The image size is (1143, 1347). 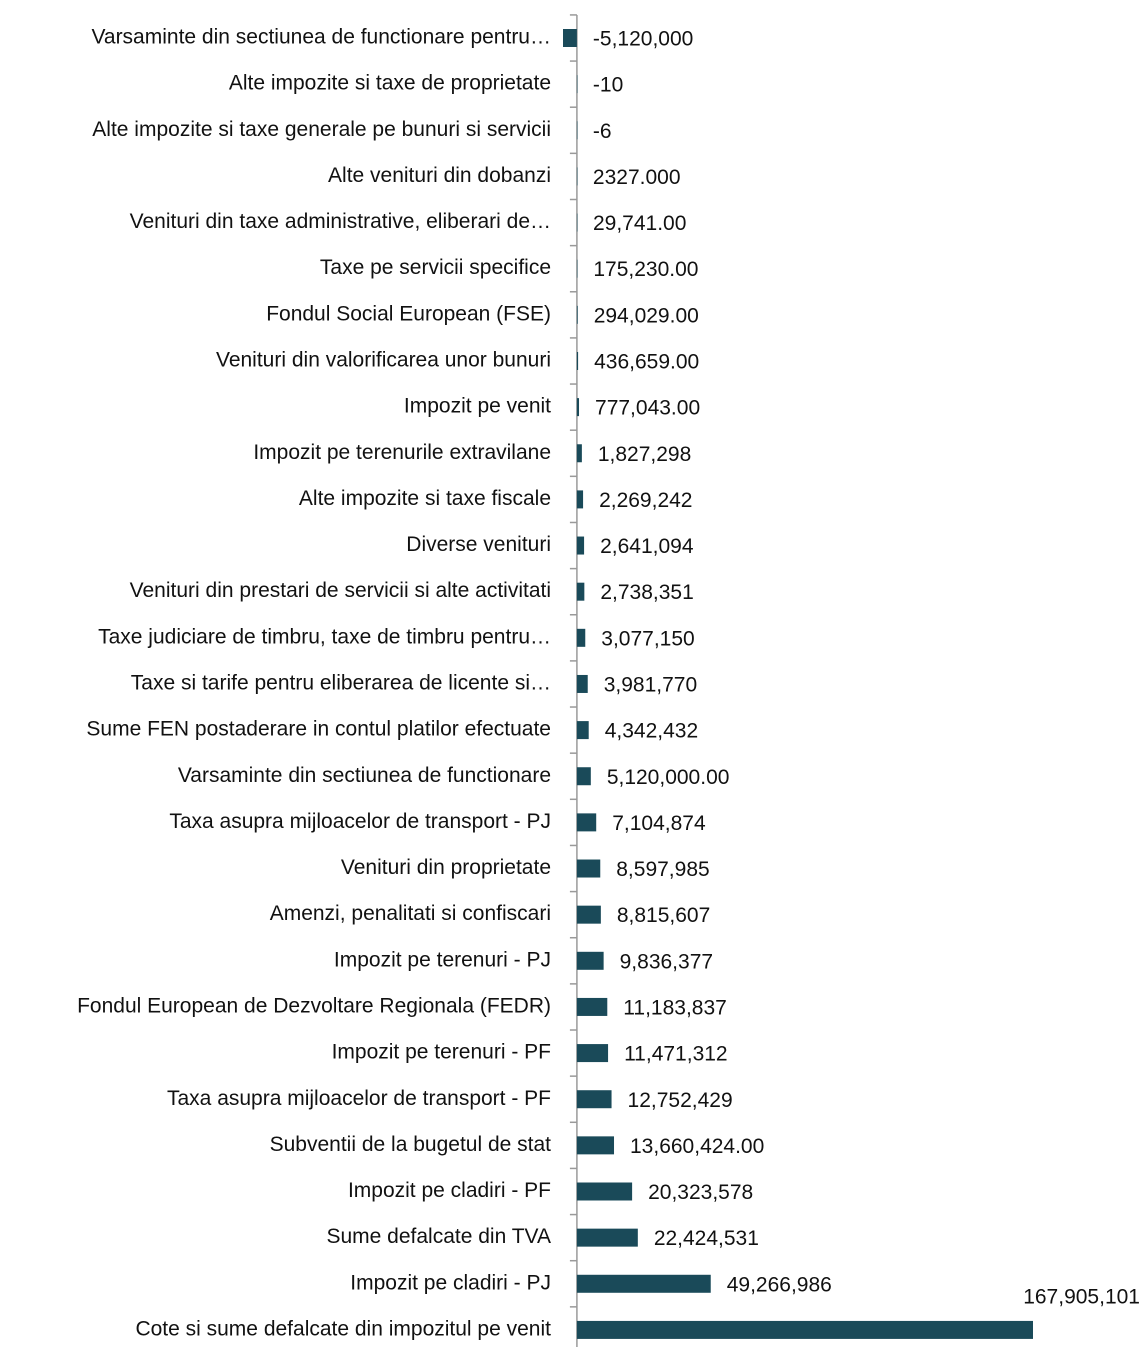 I want to click on value-label: 2,738,351, so click(x=646, y=592).